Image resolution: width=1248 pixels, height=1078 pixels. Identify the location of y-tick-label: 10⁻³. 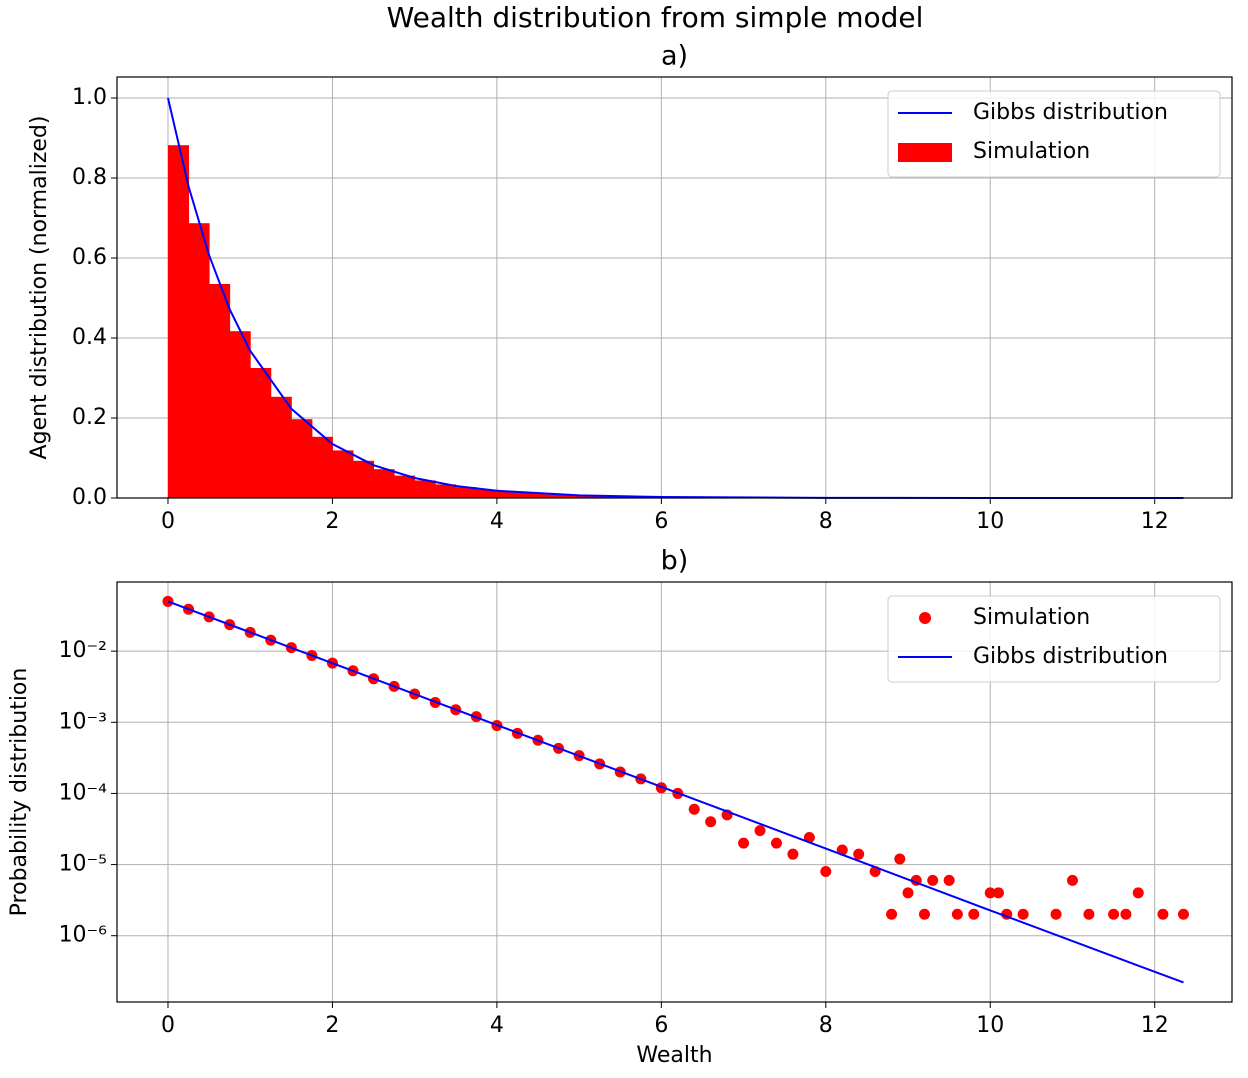
(83, 721).